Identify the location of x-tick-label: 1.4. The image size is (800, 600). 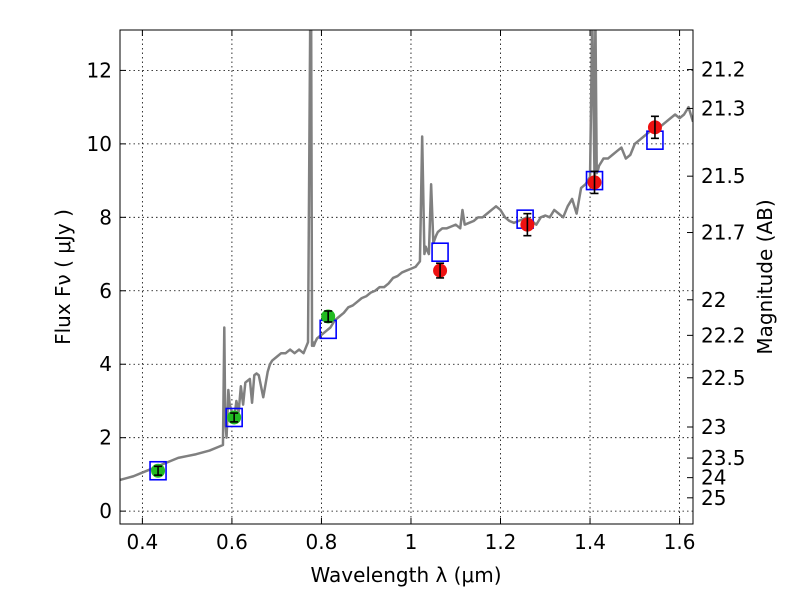
(590, 542).